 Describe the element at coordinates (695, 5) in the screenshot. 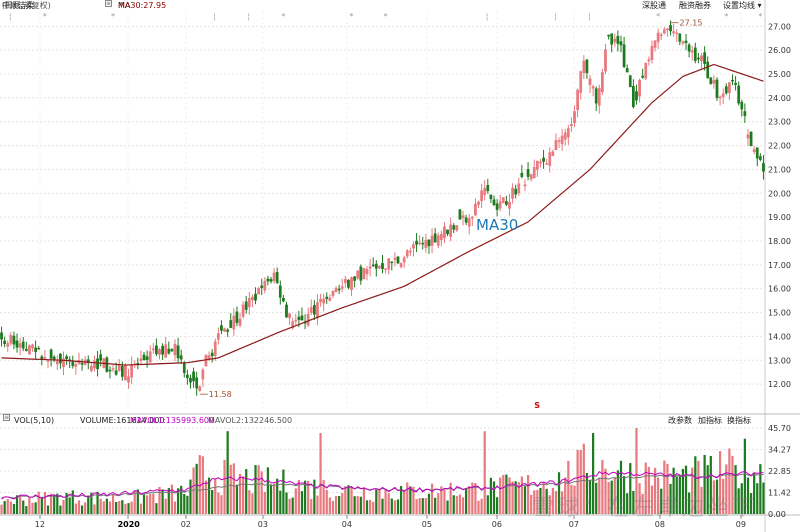

I see `rong-zi-button: 融资融券` at that location.